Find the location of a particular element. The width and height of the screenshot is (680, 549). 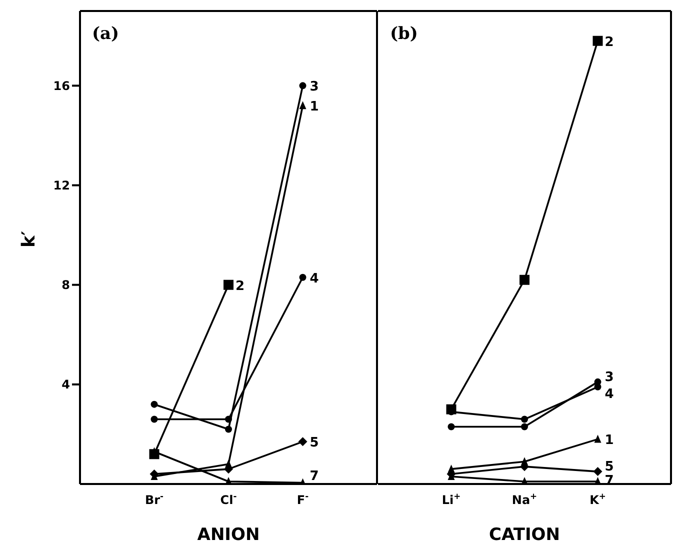

series-label: 7 is located at coordinates (314, 476).